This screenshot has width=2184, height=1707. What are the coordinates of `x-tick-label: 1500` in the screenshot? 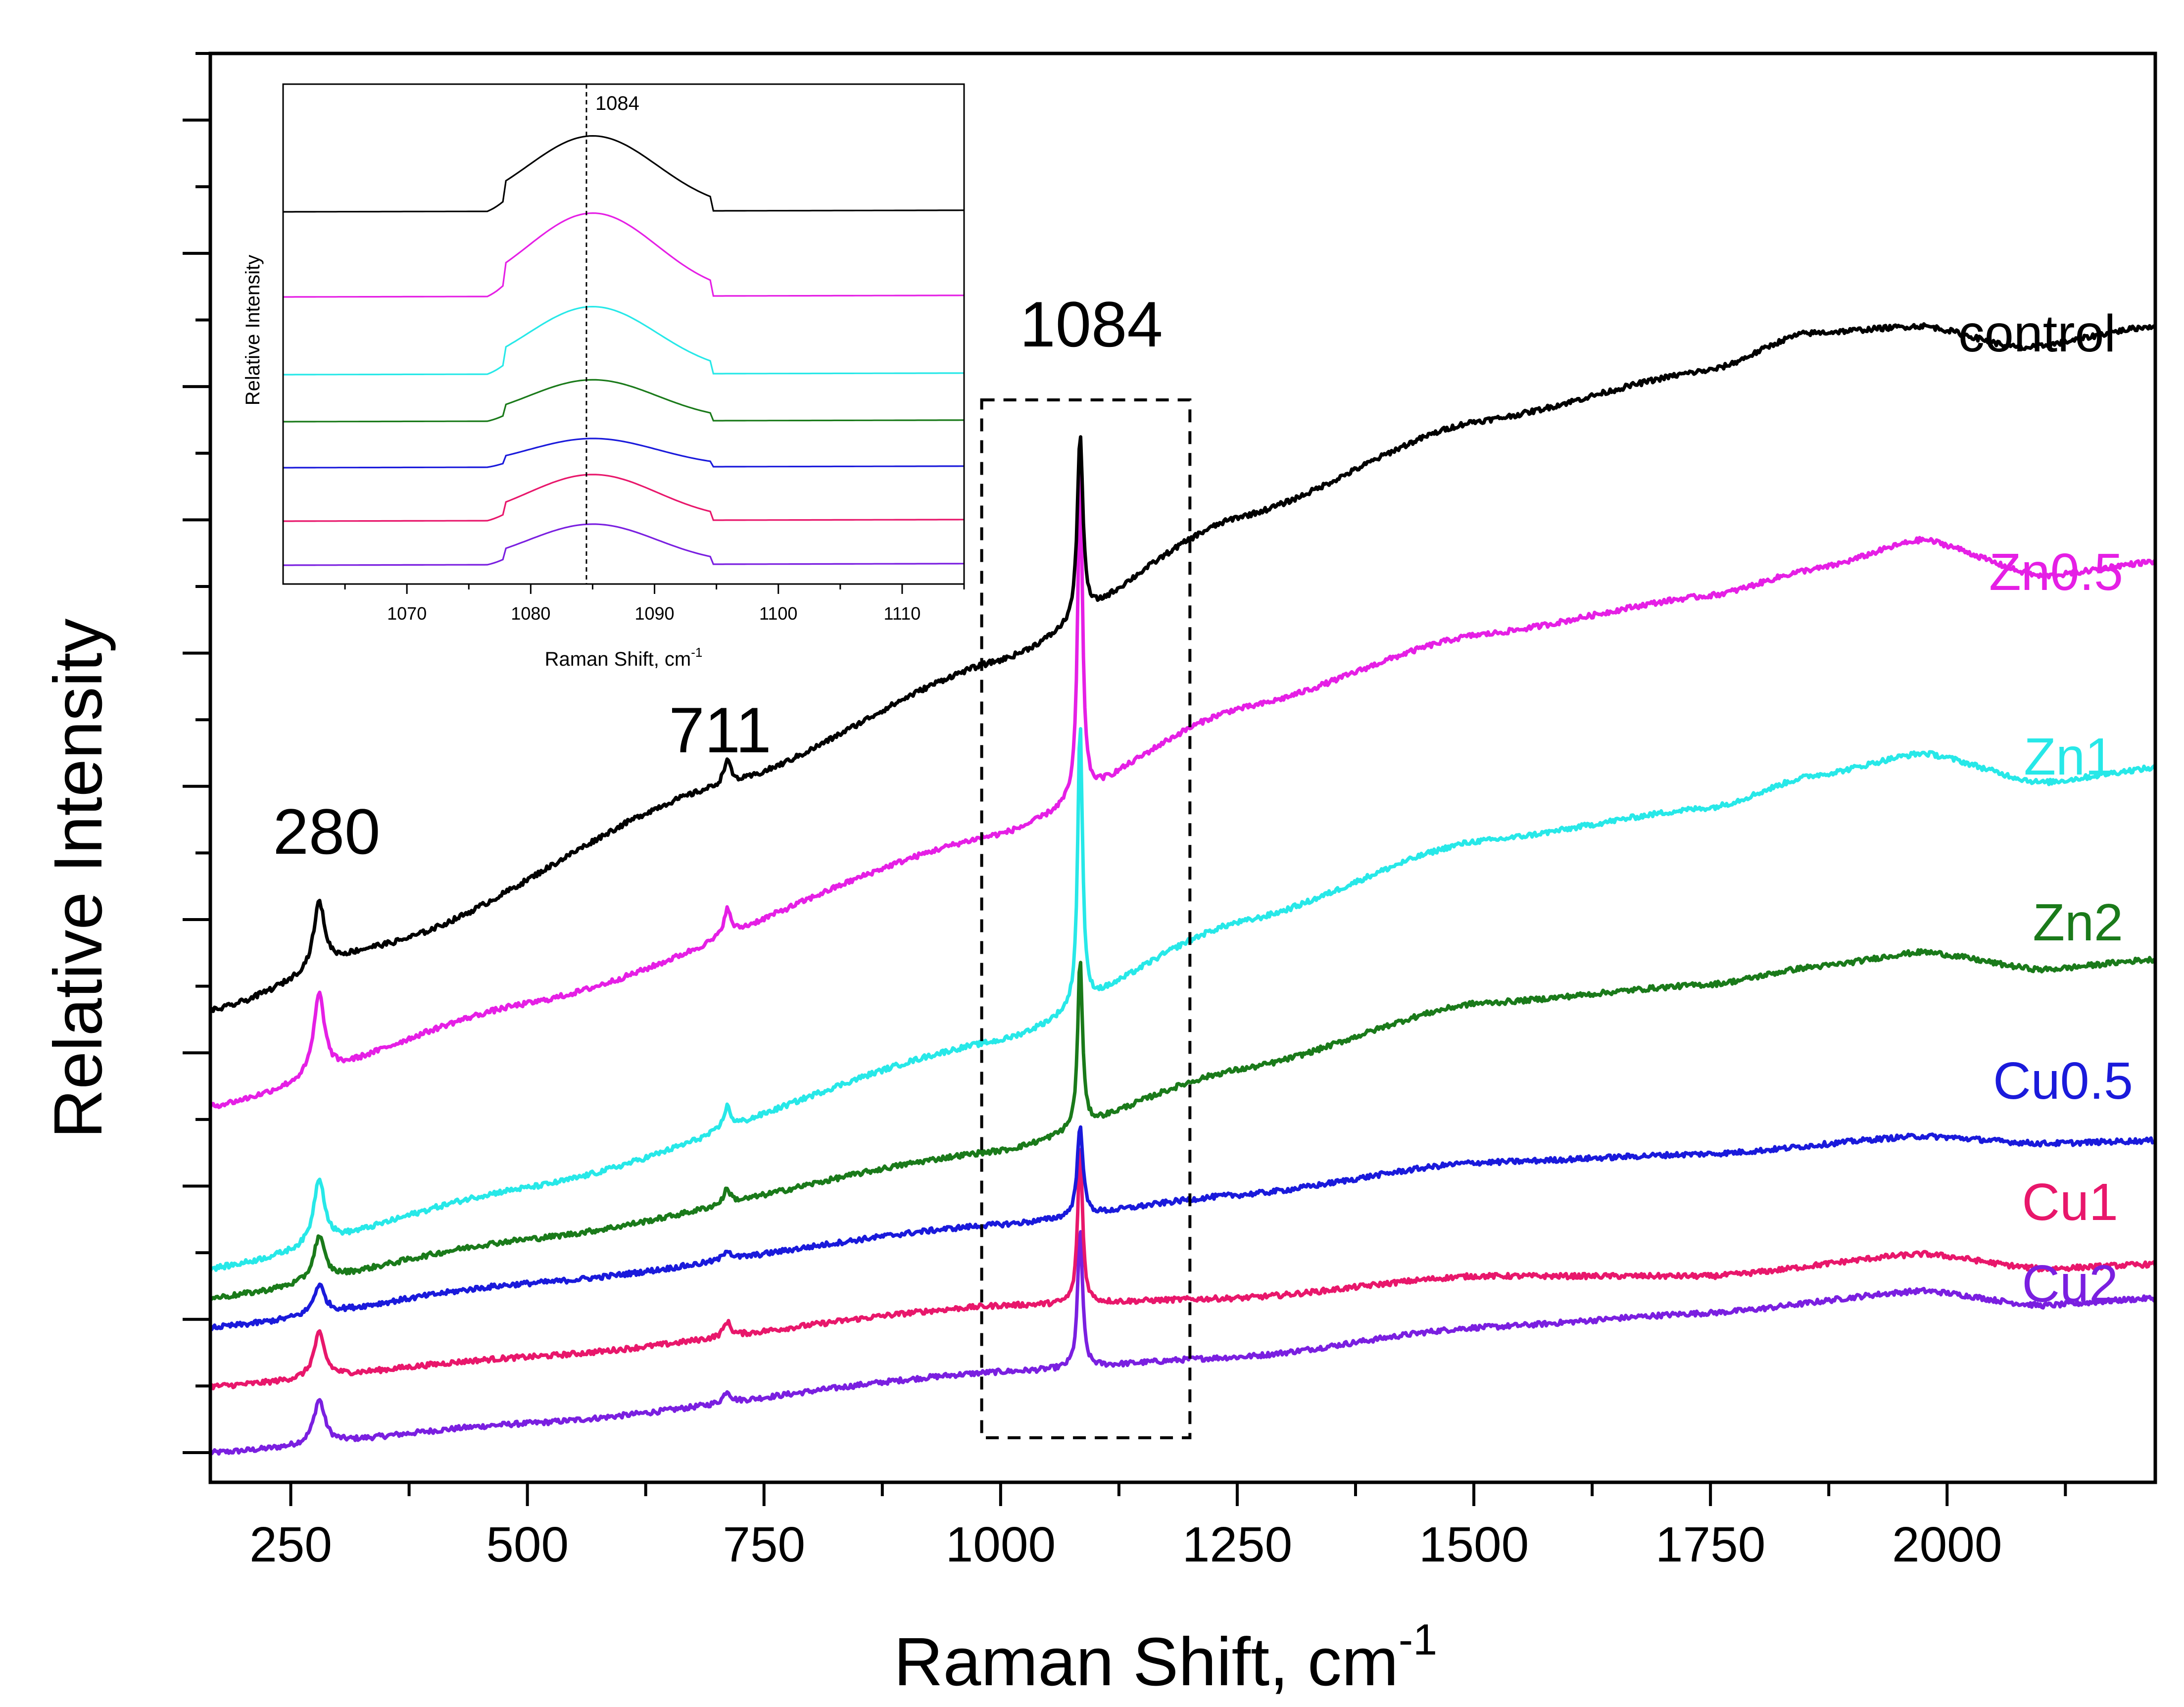 It's located at (1474, 1544).